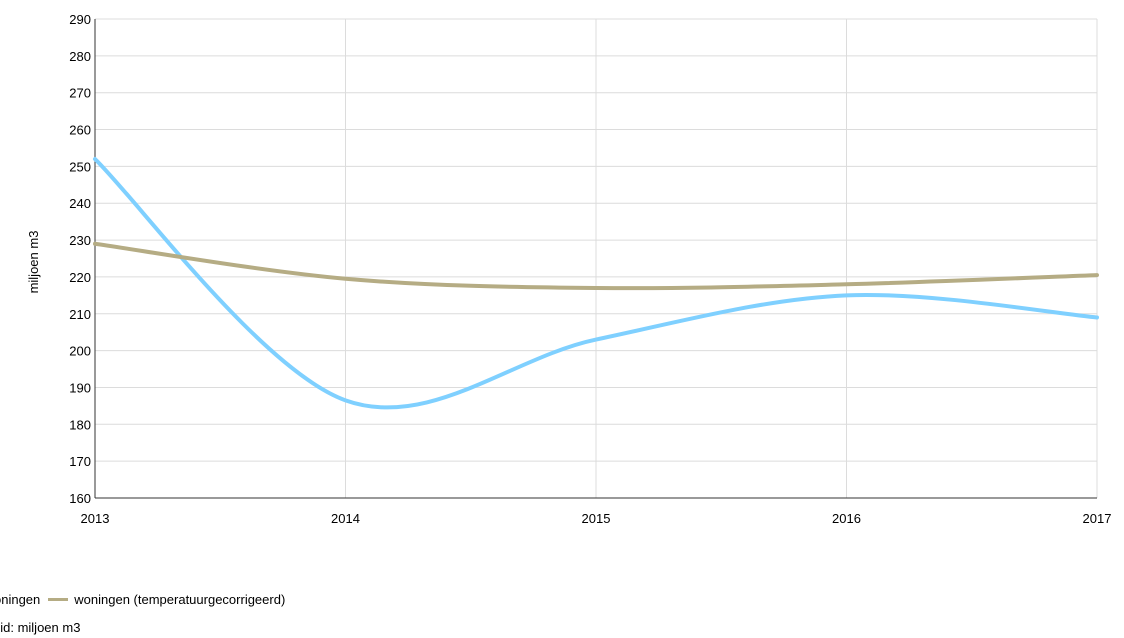  I want to click on legend-item-woningen: oningen, so click(20, 599).